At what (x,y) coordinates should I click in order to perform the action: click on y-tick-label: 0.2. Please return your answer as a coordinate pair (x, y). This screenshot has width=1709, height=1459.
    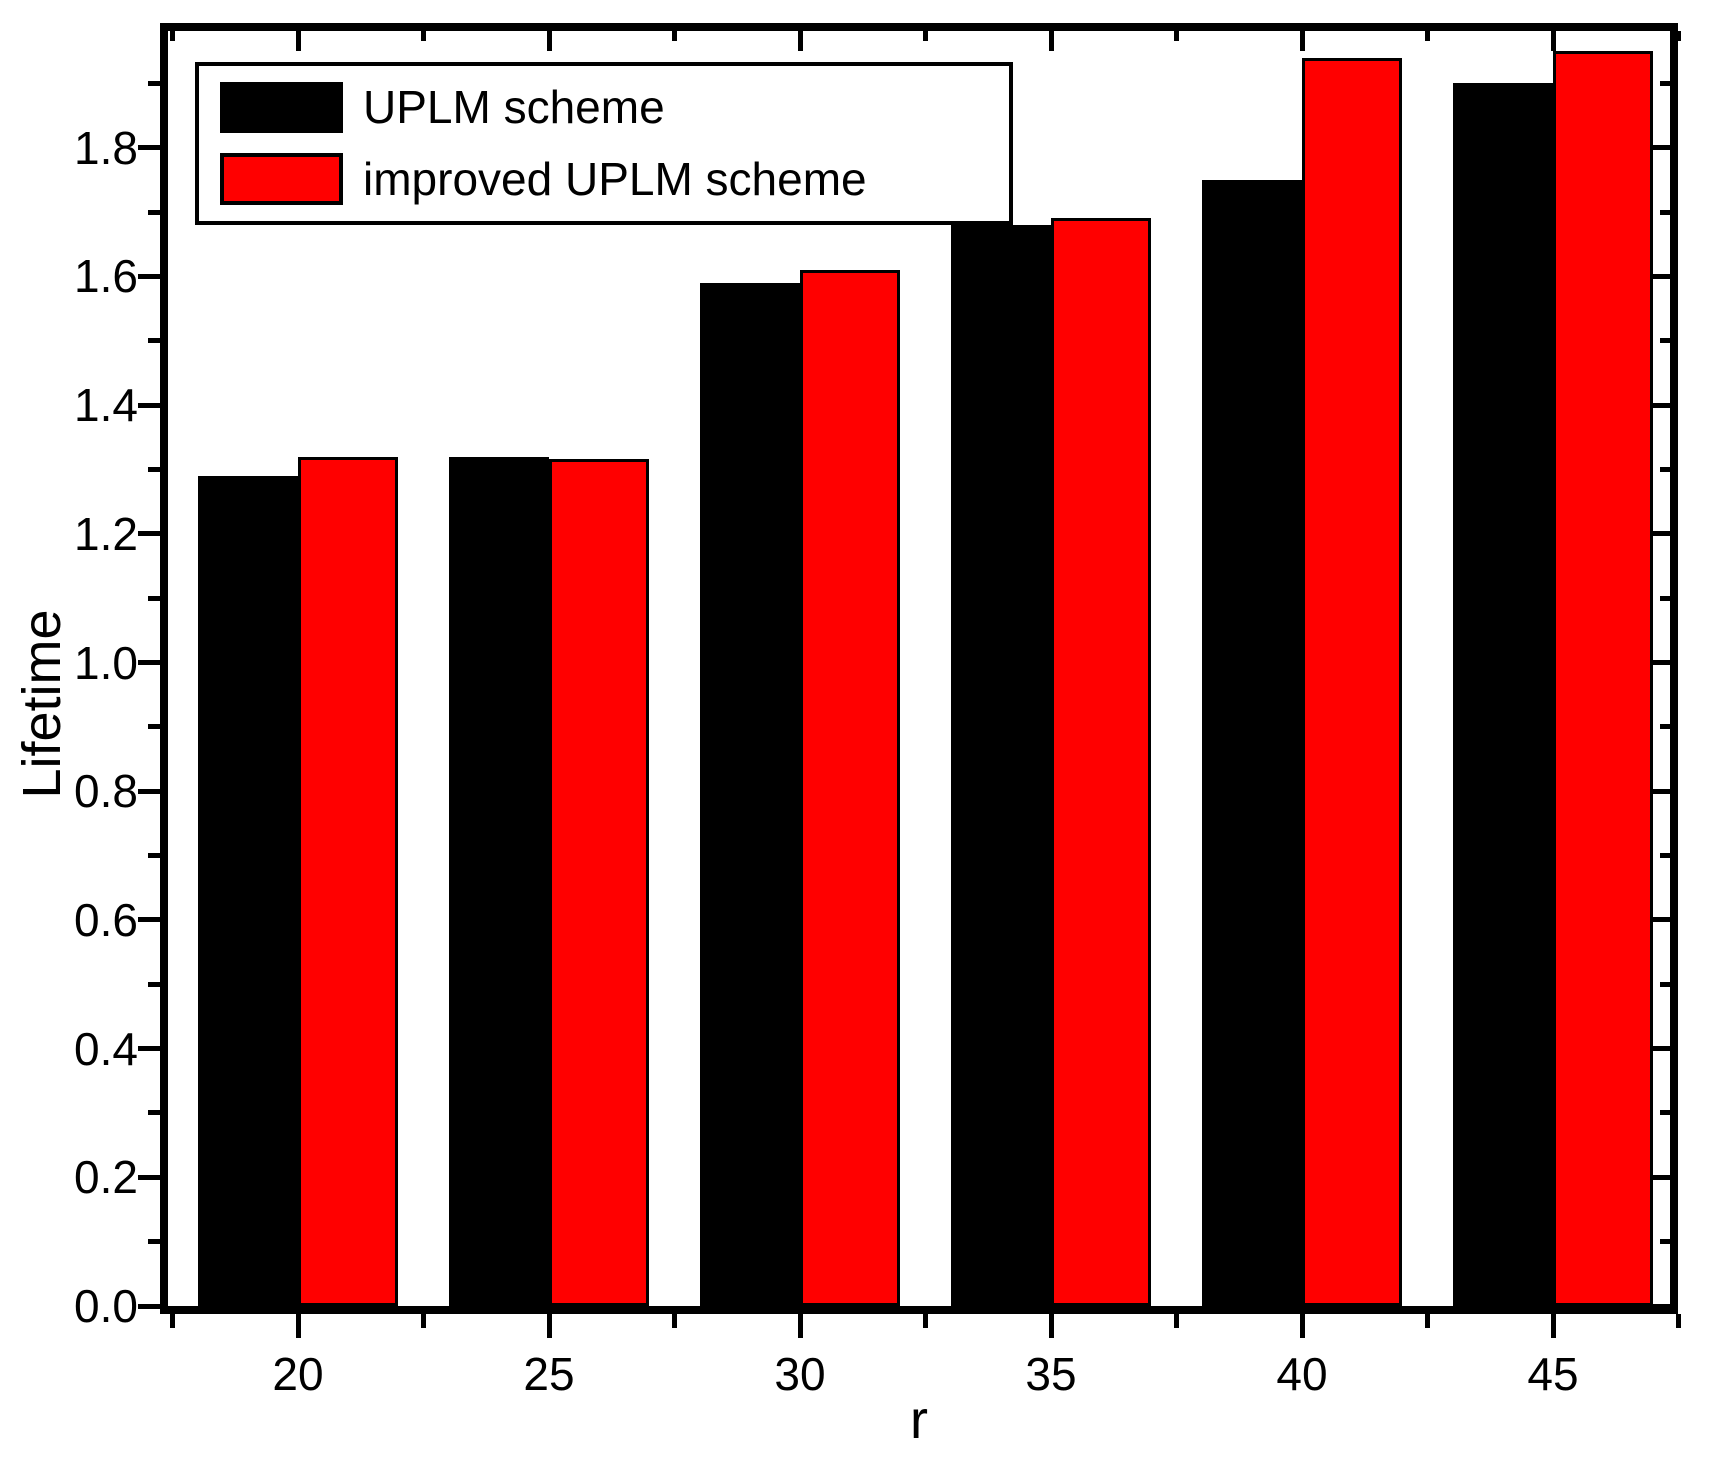
    Looking at the image, I should click on (106, 1177).